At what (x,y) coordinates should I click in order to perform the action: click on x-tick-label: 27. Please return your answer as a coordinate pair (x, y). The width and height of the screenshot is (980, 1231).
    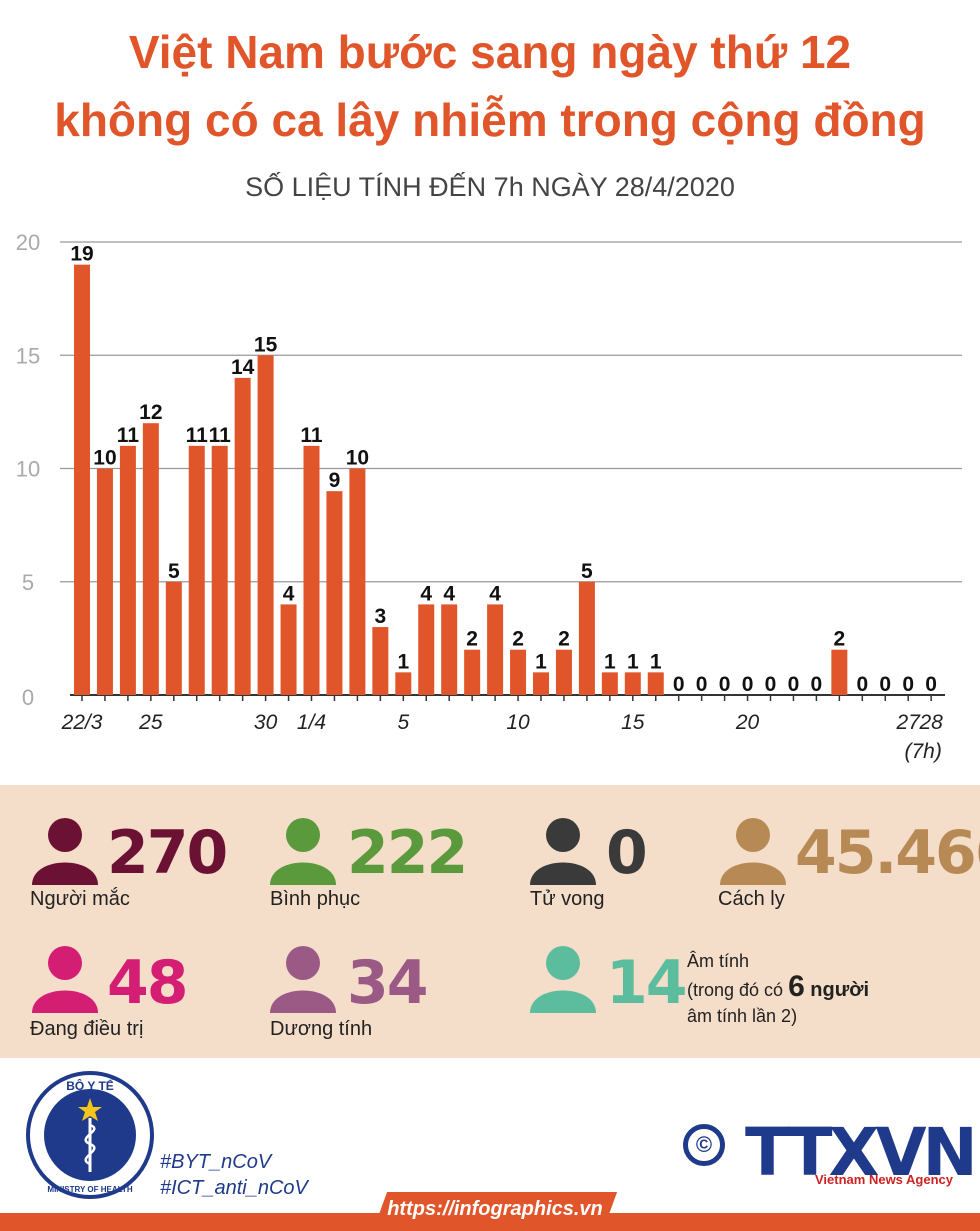
    Looking at the image, I should click on (909, 722).